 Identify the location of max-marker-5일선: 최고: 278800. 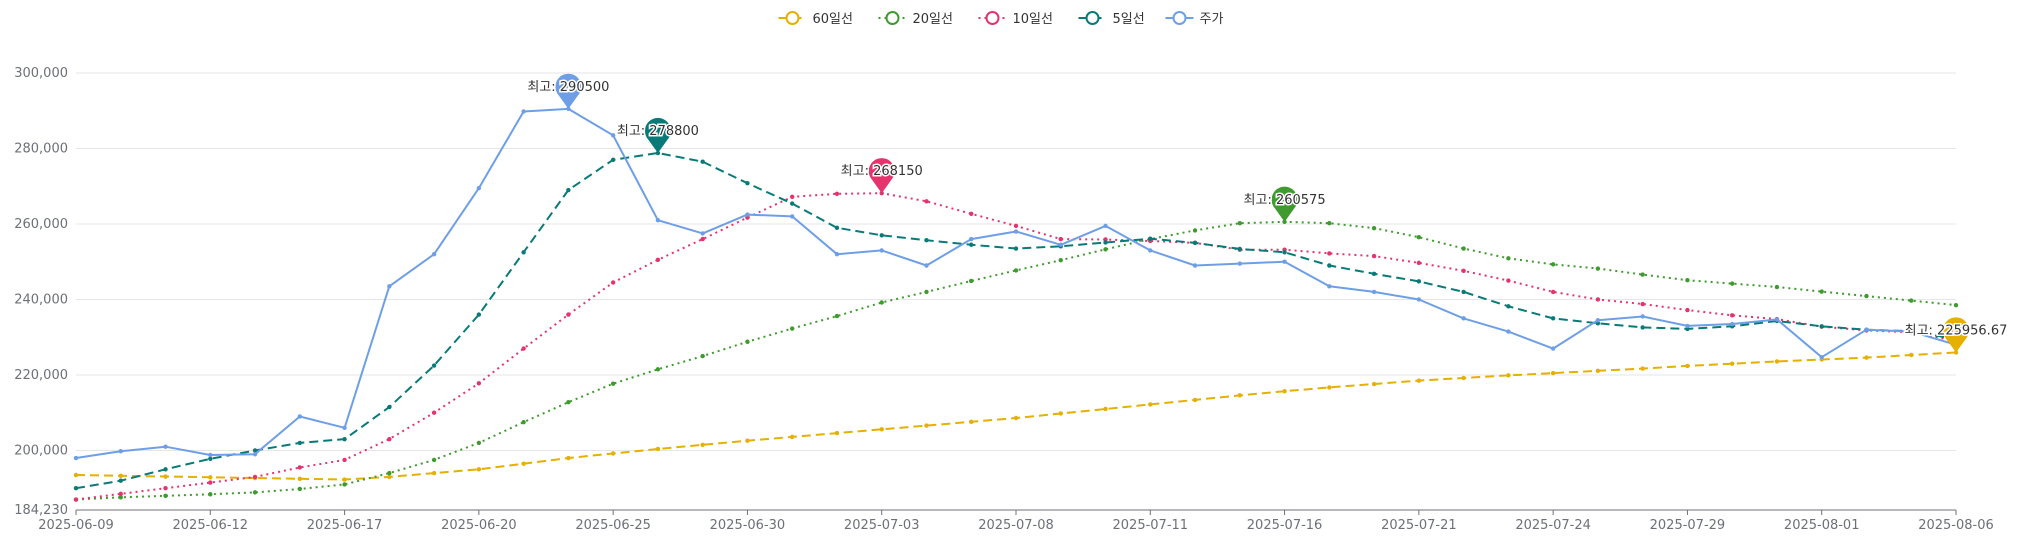
(657, 135).